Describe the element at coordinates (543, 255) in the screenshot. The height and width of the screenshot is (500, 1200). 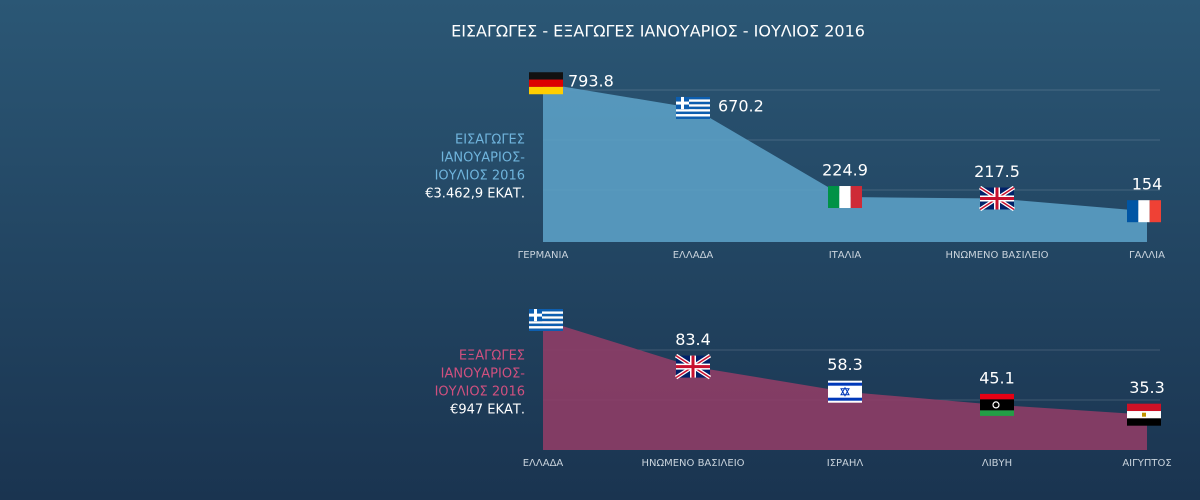
I see `x-tick-label: ΓΕΡΜΑΝΙΑ` at that location.